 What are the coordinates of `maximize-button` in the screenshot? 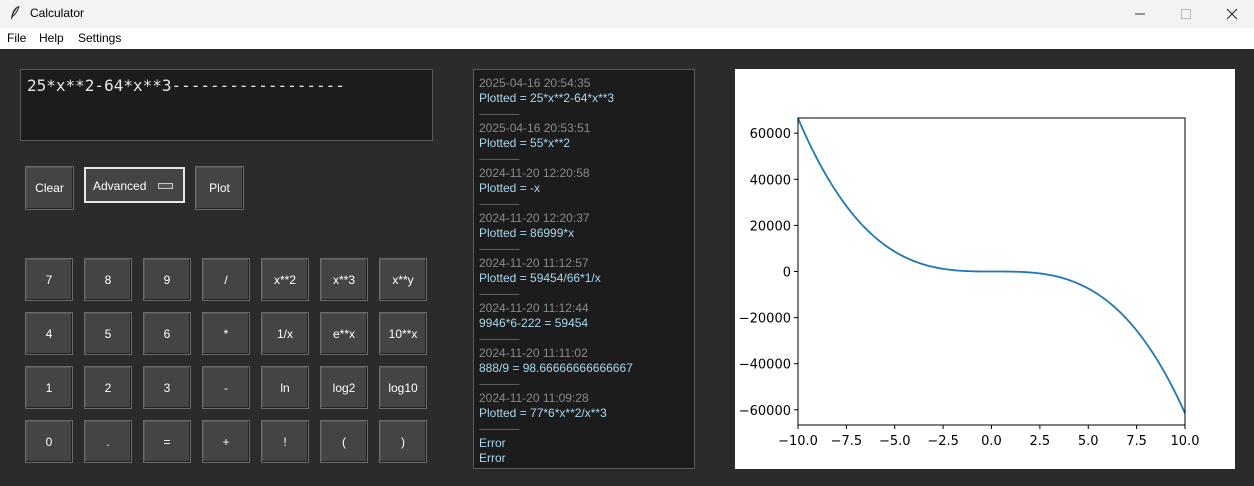 It's located at (1186, 14).